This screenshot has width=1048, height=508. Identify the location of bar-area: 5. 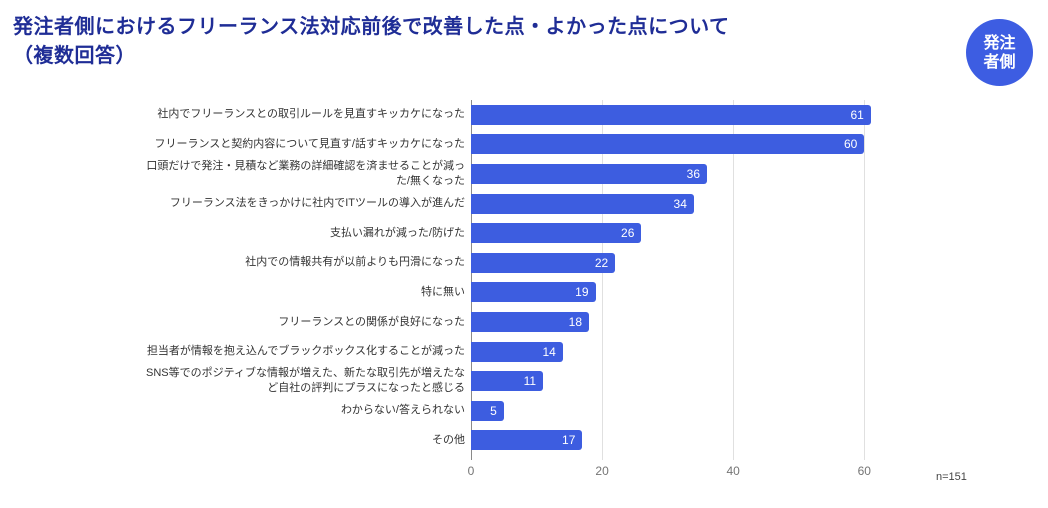
(686, 410).